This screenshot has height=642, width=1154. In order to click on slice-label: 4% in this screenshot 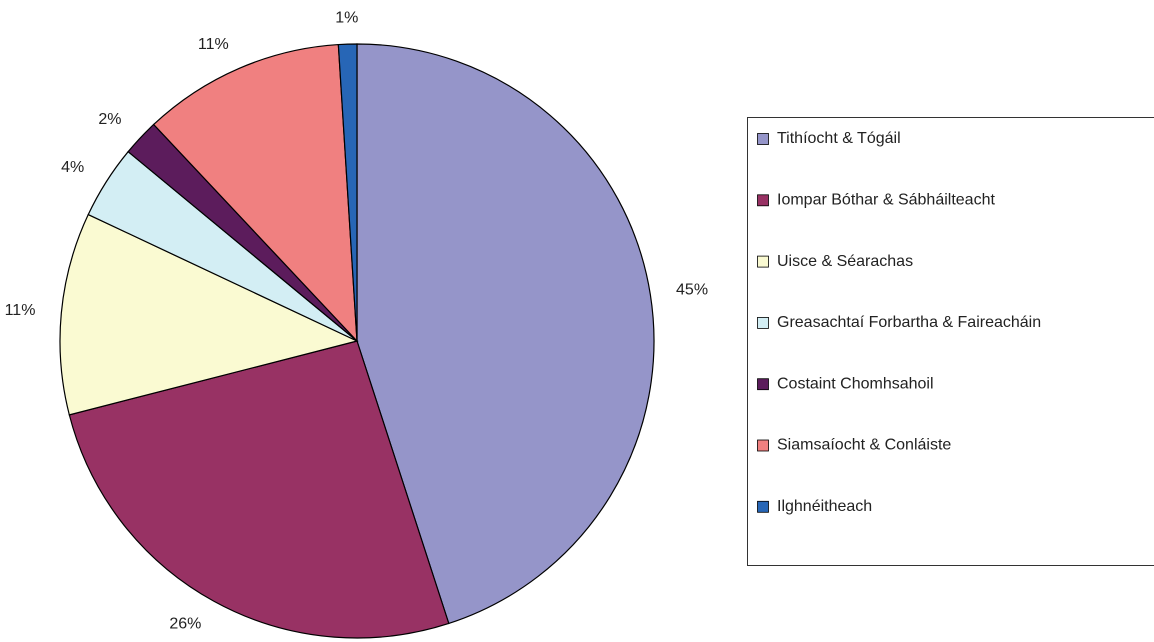, I will do `click(72, 167)`.